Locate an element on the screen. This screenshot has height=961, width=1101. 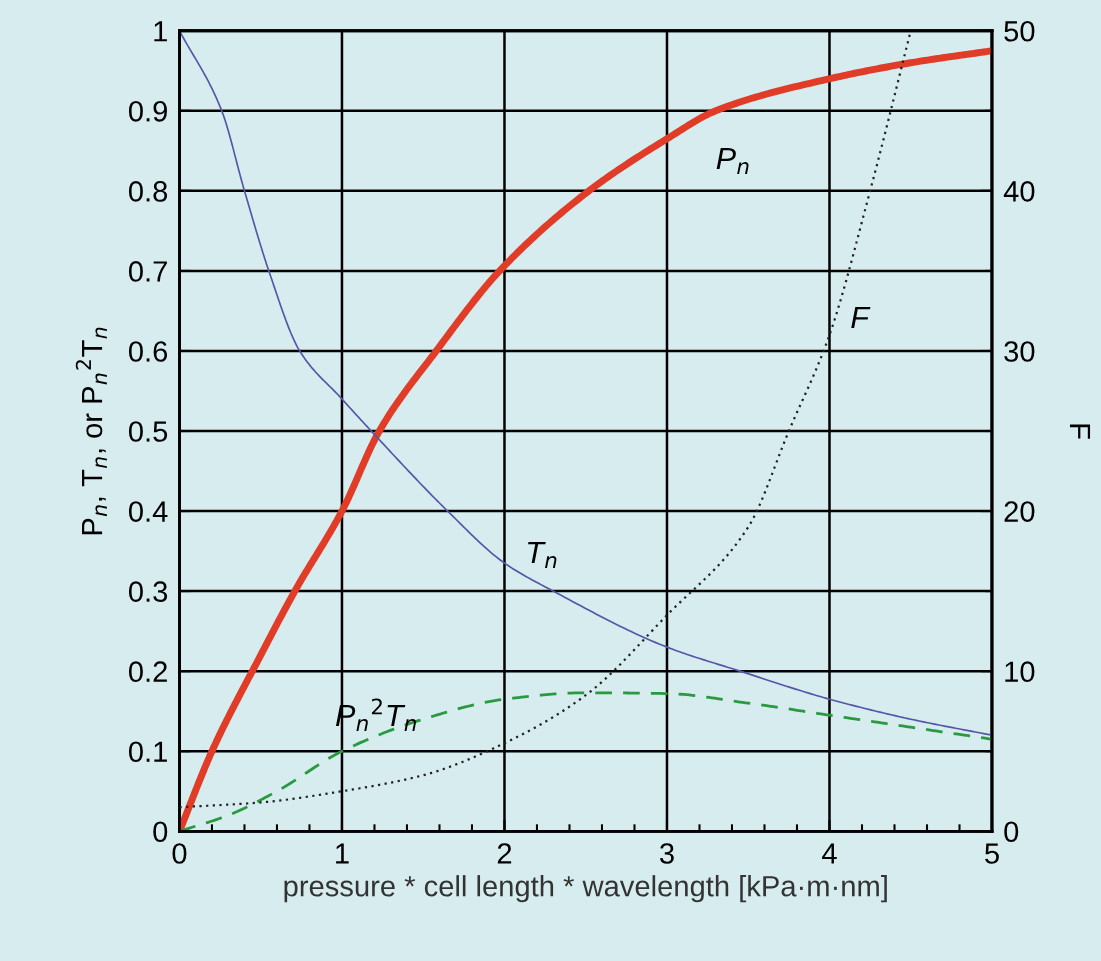
y-tick-label: 0.6 is located at coordinates (148, 351).